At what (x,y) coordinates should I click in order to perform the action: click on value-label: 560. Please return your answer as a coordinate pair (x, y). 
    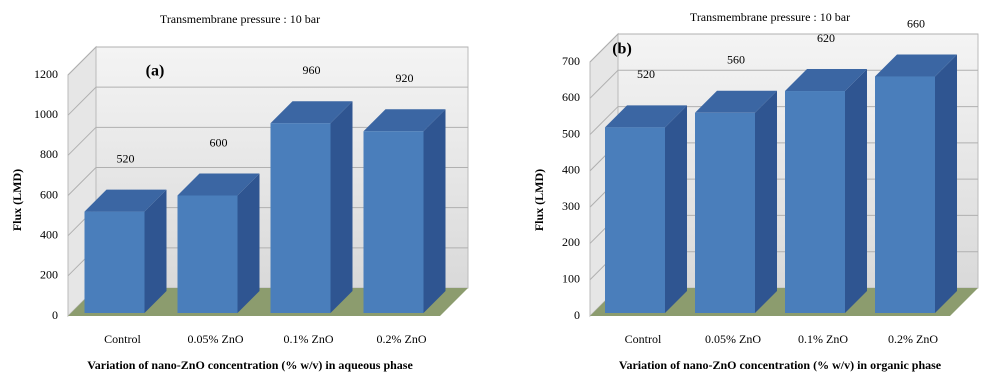
    Looking at the image, I should click on (736, 60).